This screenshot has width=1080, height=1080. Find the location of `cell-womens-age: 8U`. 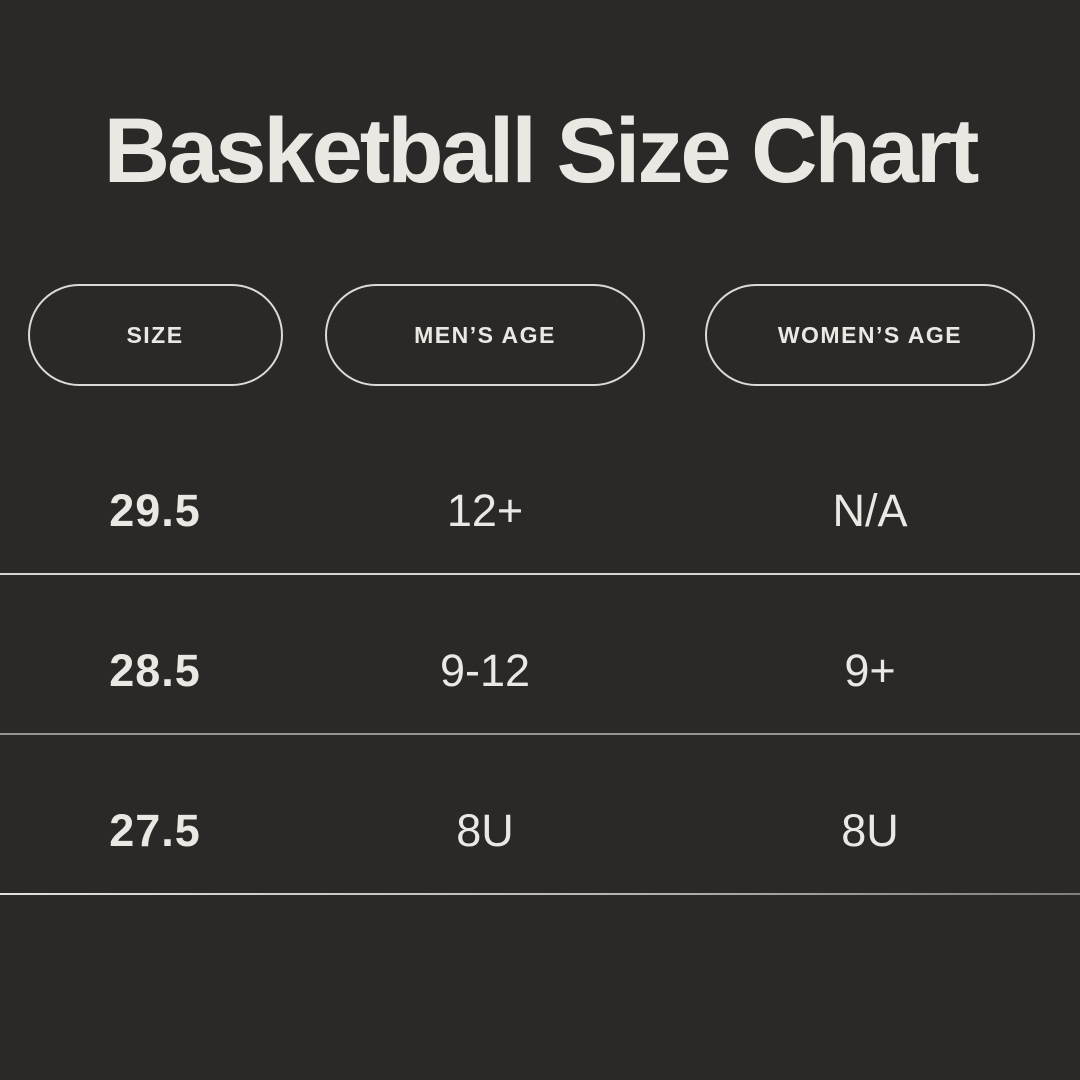

cell-womens-age: 8U is located at coordinates (870, 830).